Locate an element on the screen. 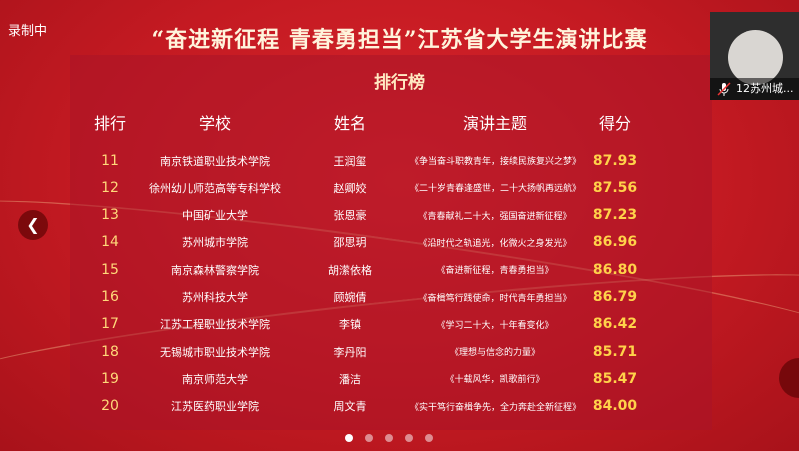 The height and width of the screenshot is (451, 799). cell-topic: 《争当奋斗职教青年，接续民族复兴之梦》 is located at coordinates (495, 162).